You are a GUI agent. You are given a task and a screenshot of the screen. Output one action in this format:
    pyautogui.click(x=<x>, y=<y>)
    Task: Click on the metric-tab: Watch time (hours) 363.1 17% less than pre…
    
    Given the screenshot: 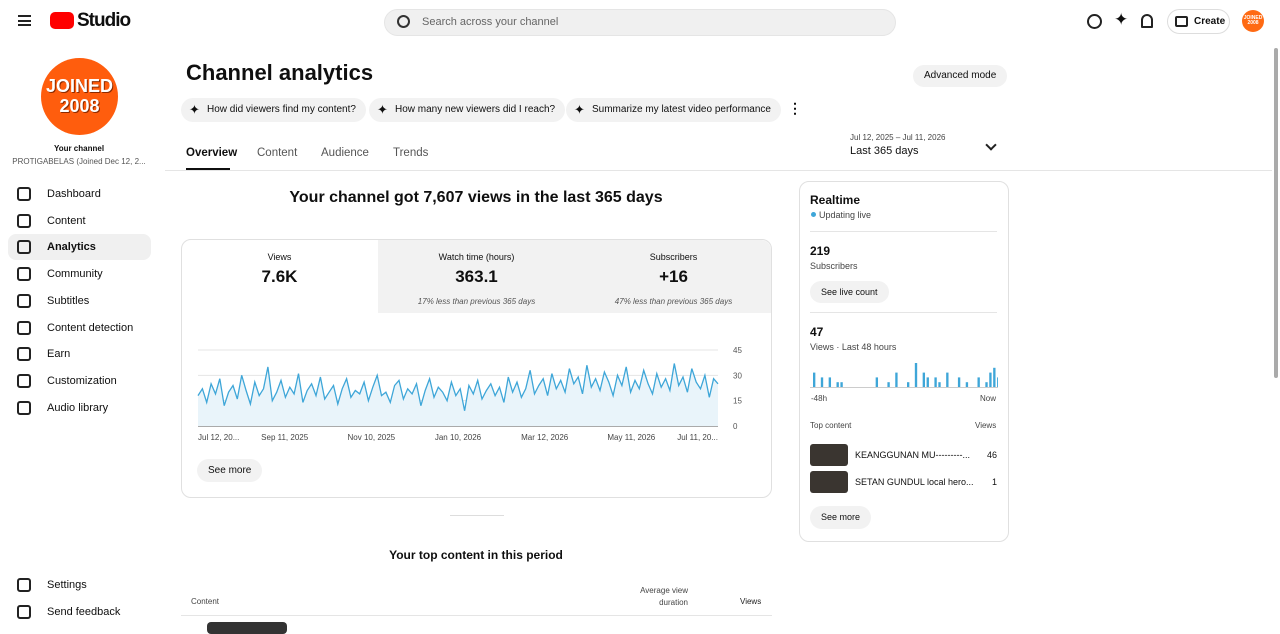 What is the action you would take?
    pyautogui.click(x=476, y=276)
    